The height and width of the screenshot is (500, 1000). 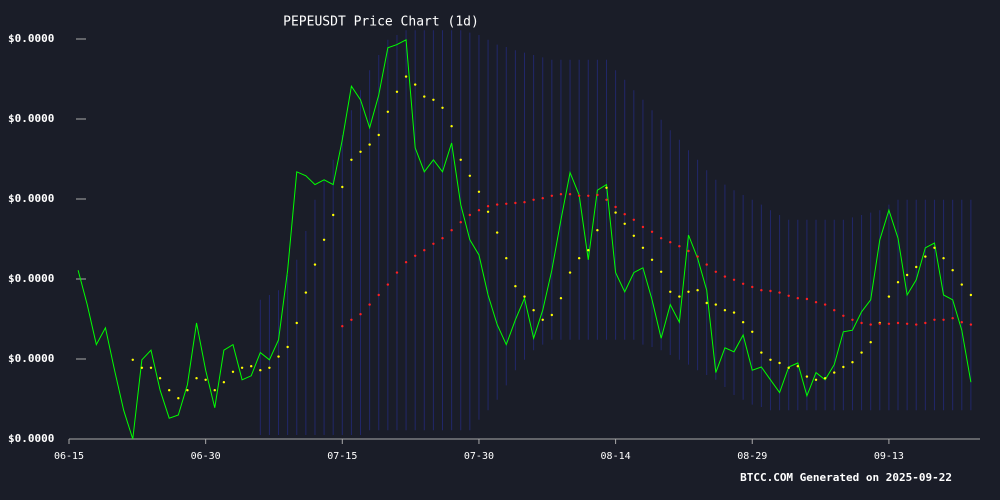 What do you see at coordinates (206, 456) in the screenshot?
I see `x-tick-label: 06-30` at bounding box center [206, 456].